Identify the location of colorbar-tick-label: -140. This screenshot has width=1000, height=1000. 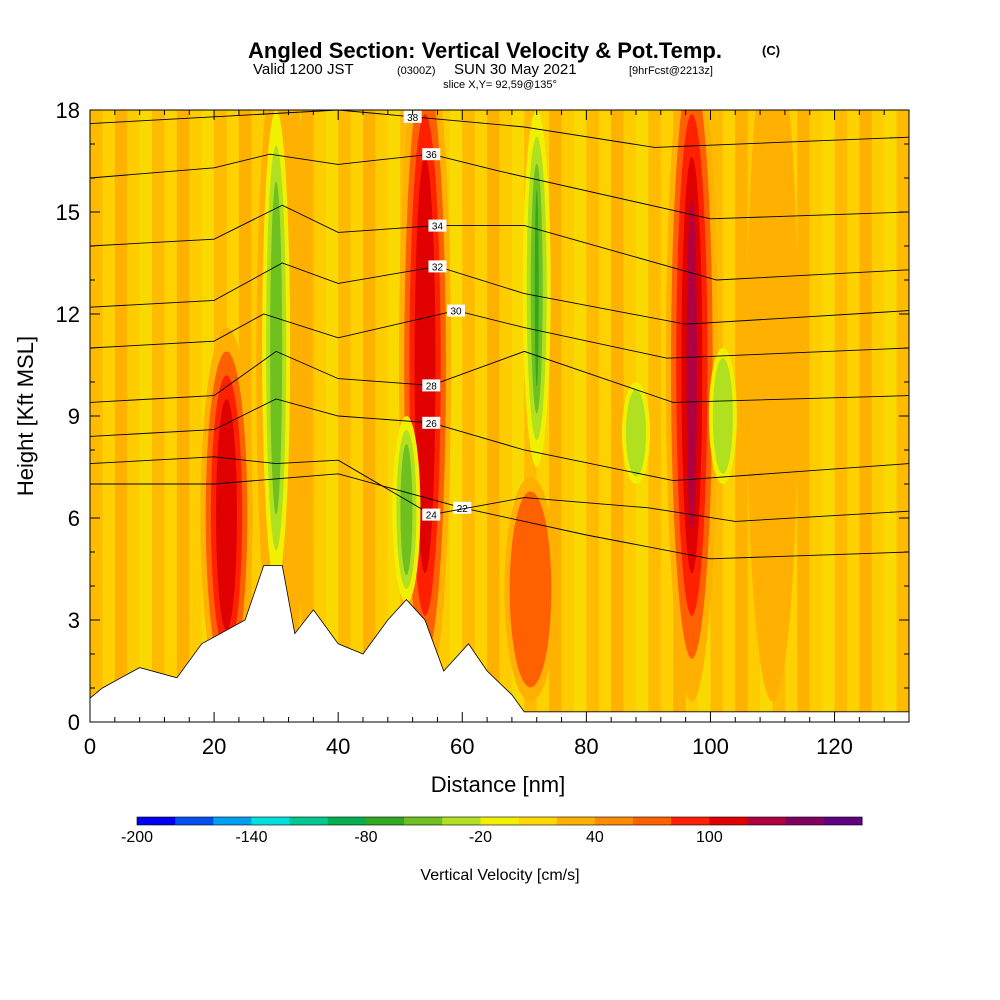
(251, 837).